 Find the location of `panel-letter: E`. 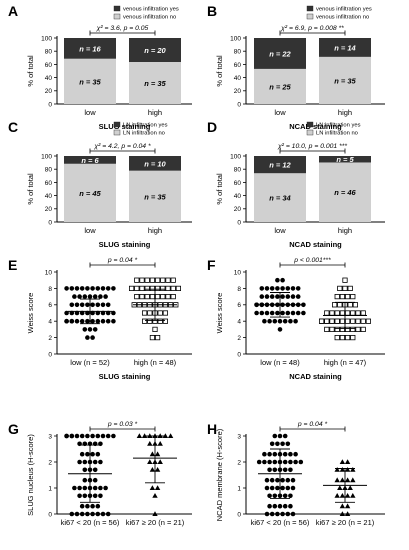

panel-letter: E is located at coordinates (12, 265).